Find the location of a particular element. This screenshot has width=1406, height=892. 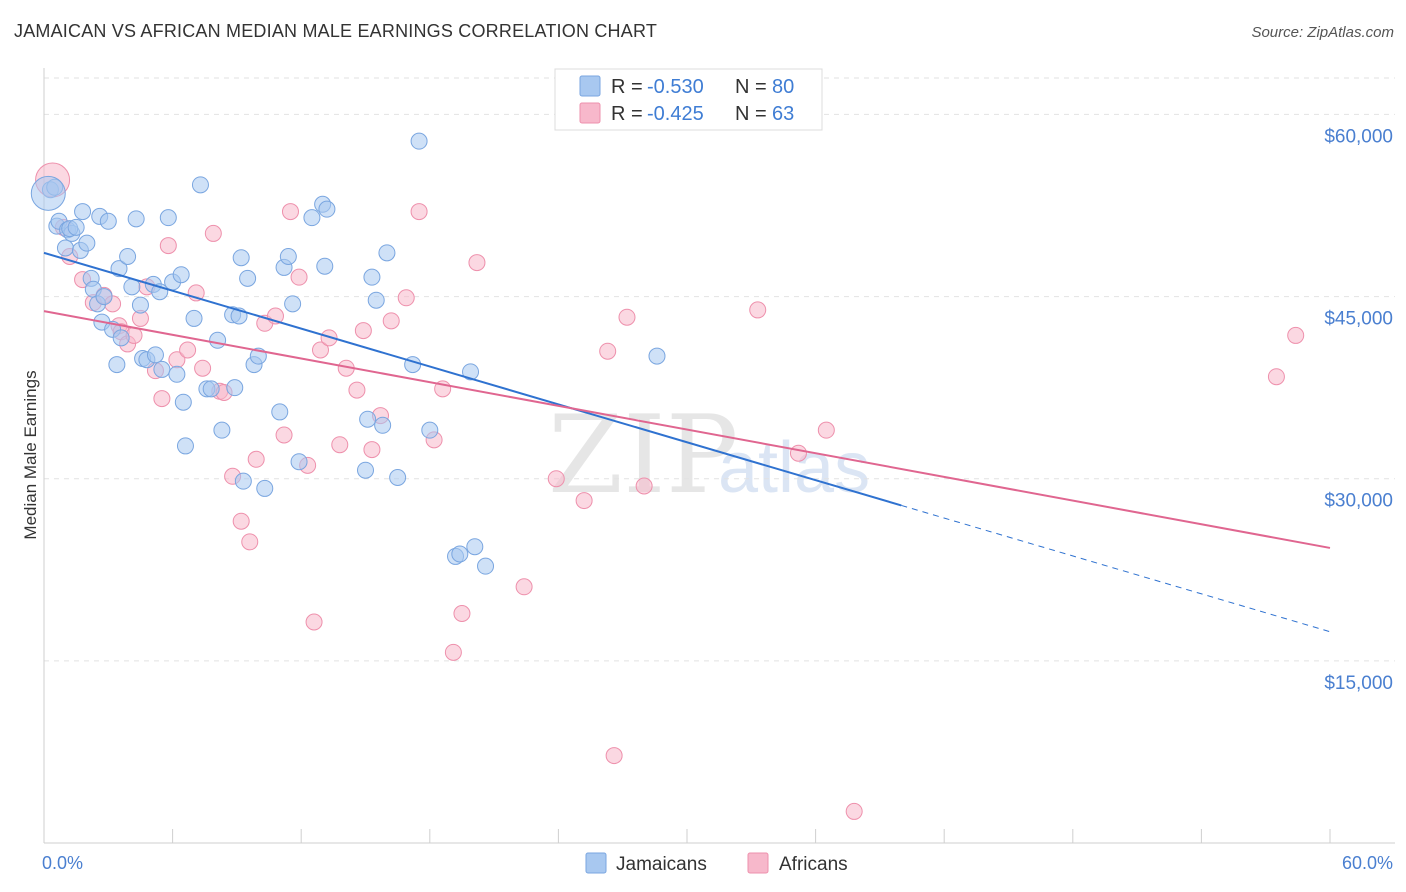

y-tick-label: $15,000 is located at coordinates (1358, 683).